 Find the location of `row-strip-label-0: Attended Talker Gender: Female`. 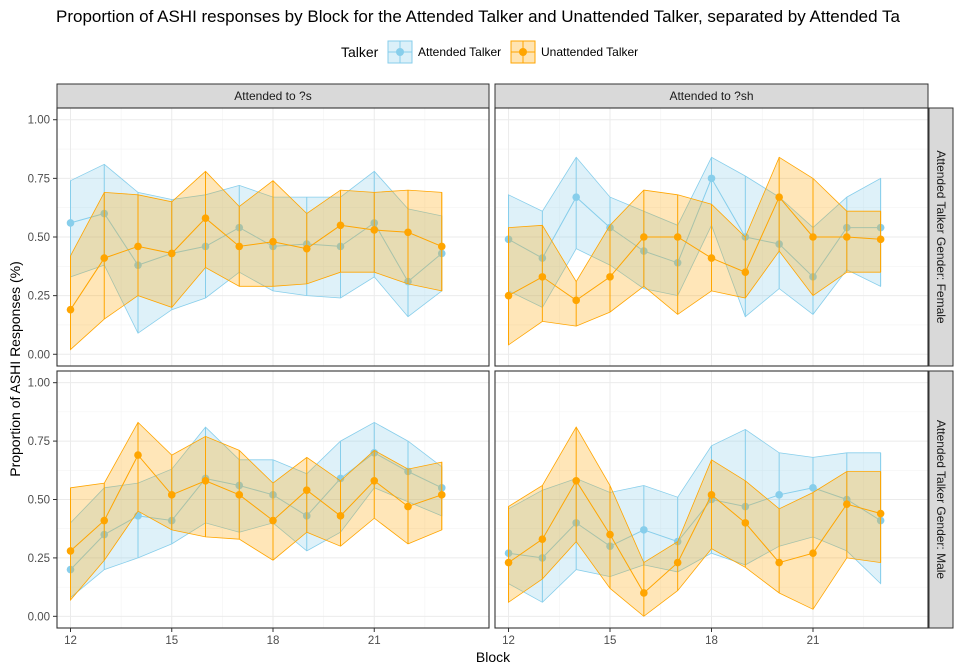

row-strip-label-0: Attended Talker Gender: Female is located at coordinates (941, 237).